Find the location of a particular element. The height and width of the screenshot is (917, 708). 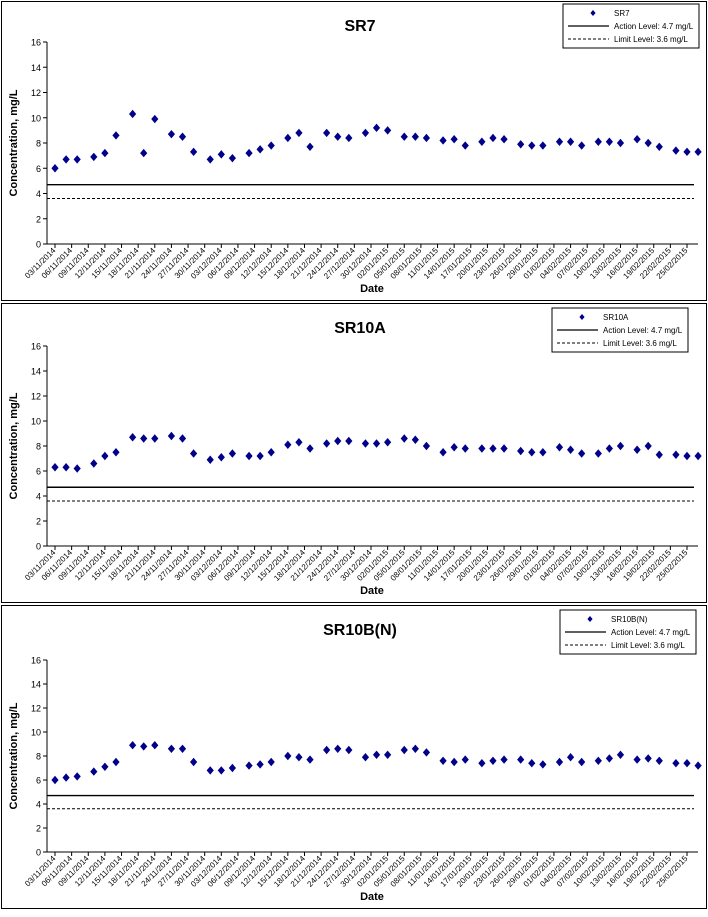

legend-label-series: SR7 is located at coordinates (622, 13).